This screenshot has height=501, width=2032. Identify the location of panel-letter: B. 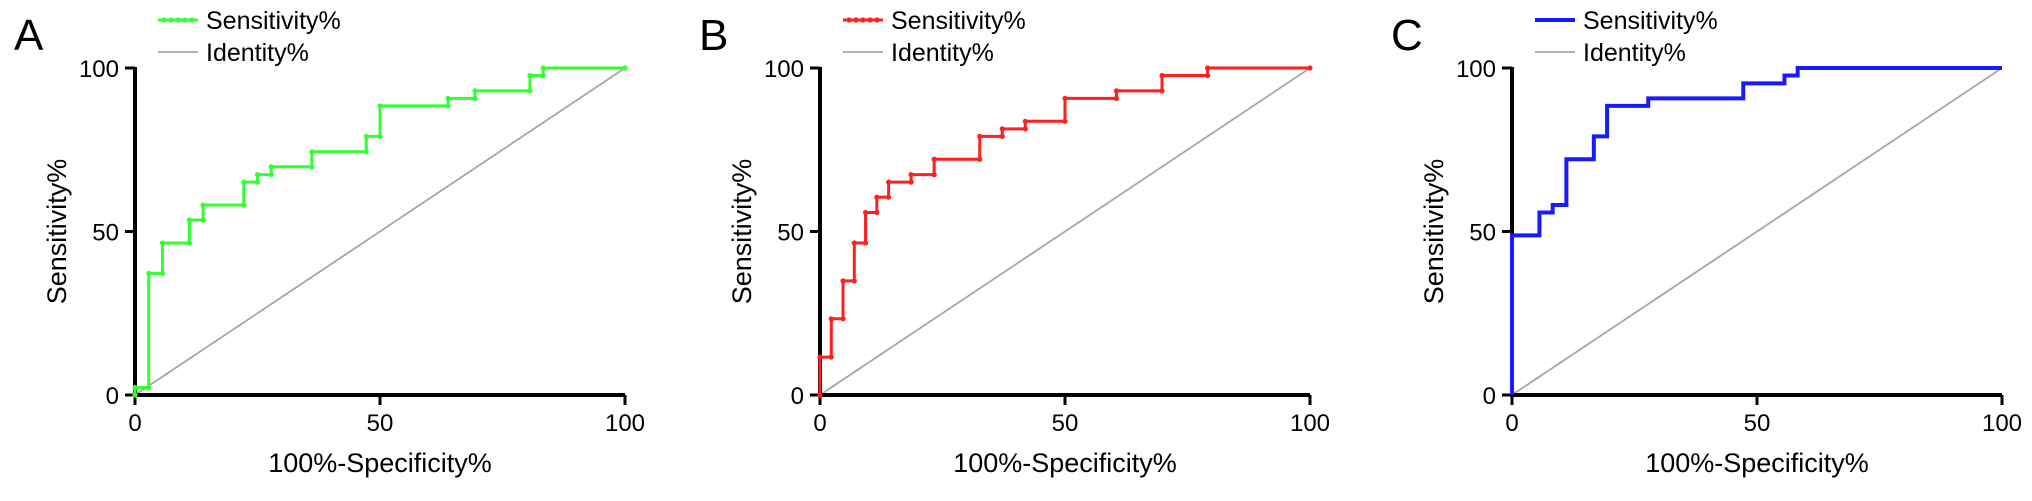
(713, 35).